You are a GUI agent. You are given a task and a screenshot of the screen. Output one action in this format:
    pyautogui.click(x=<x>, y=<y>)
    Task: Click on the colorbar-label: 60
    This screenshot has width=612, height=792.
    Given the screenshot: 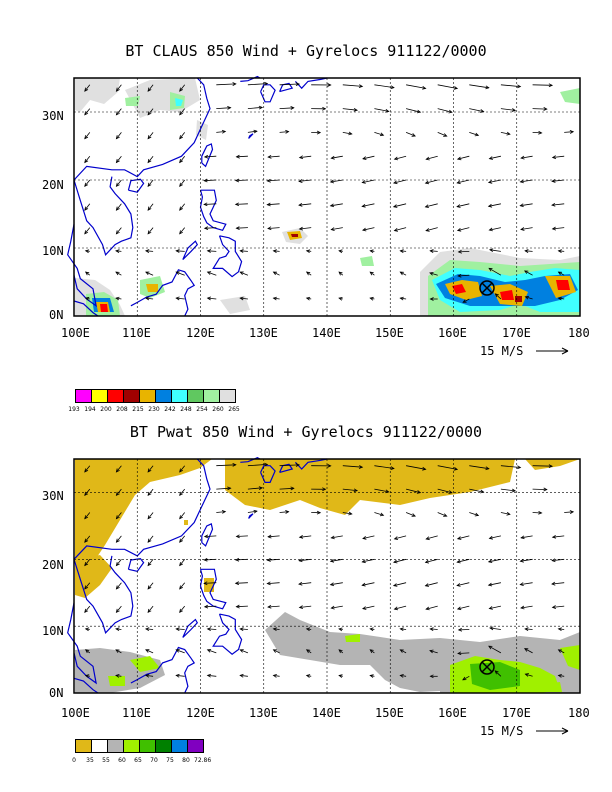 What is the action you would take?
    pyautogui.click(x=122, y=760)
    